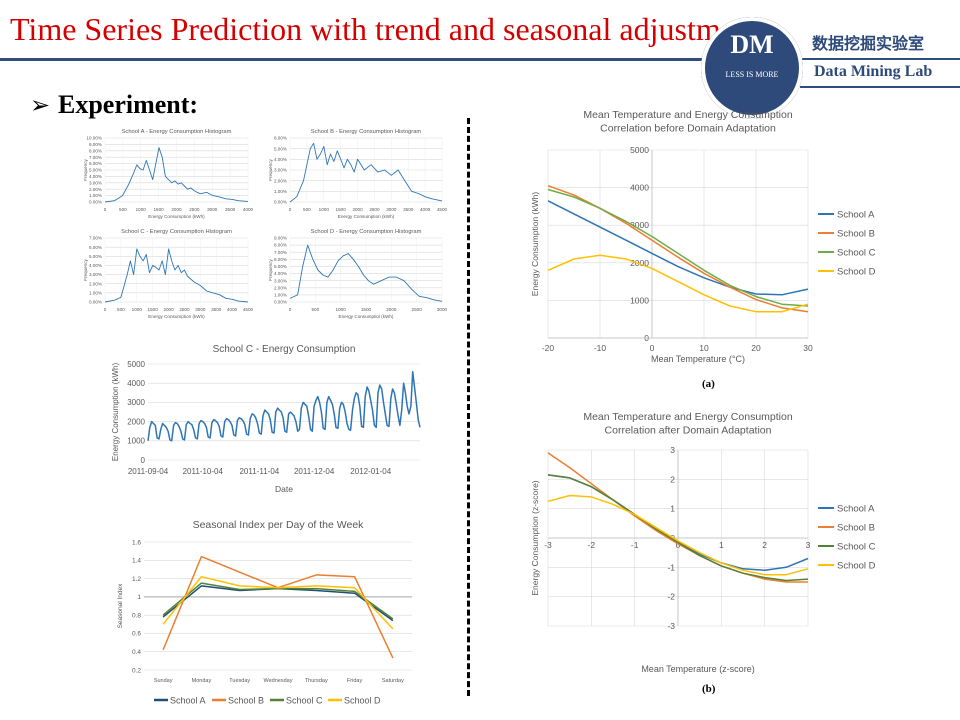  I want to click on lab-name-en: Data Mining Lab, so click(873, 71).